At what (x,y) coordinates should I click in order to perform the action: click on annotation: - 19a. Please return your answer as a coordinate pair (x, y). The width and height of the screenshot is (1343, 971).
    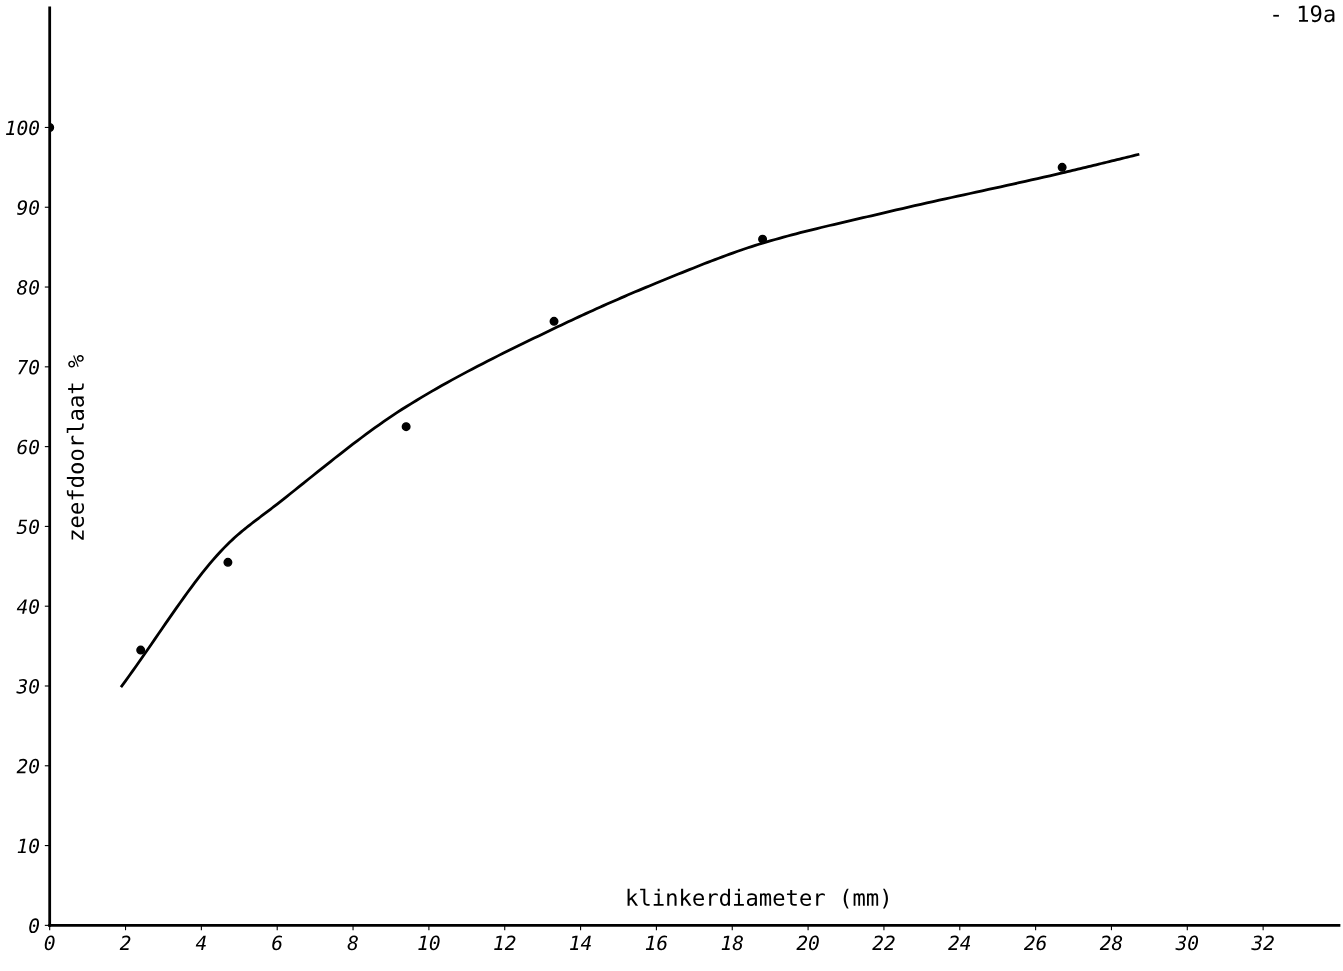
    Looking at the image, I should click on (1304, 14).